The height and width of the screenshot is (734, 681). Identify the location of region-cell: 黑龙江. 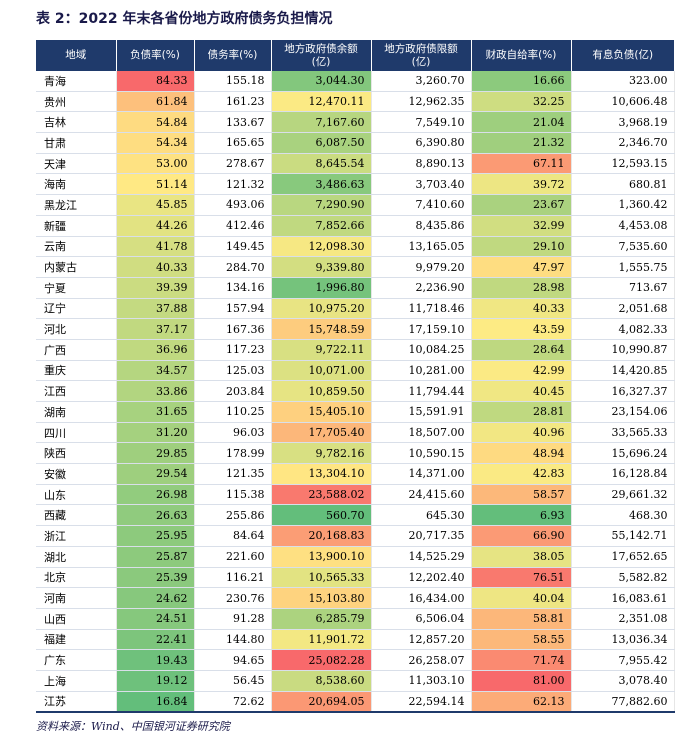
(76, 205).